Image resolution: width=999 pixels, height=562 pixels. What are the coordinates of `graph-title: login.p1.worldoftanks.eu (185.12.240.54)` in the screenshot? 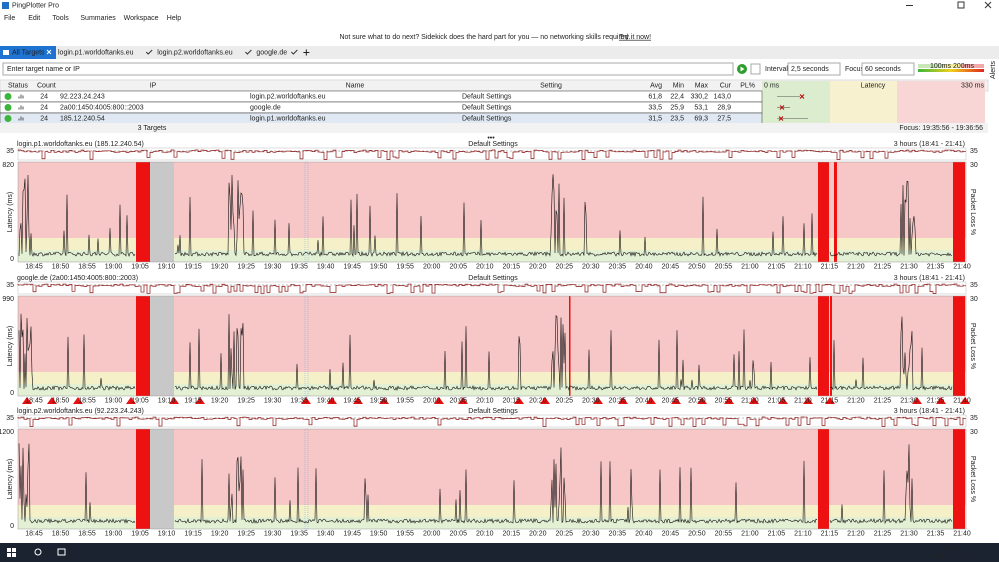 It's located at (80, 144).